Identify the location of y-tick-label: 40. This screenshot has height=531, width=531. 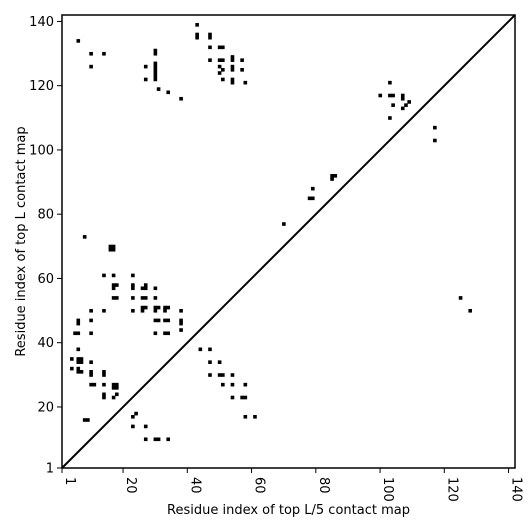
(45, 343).